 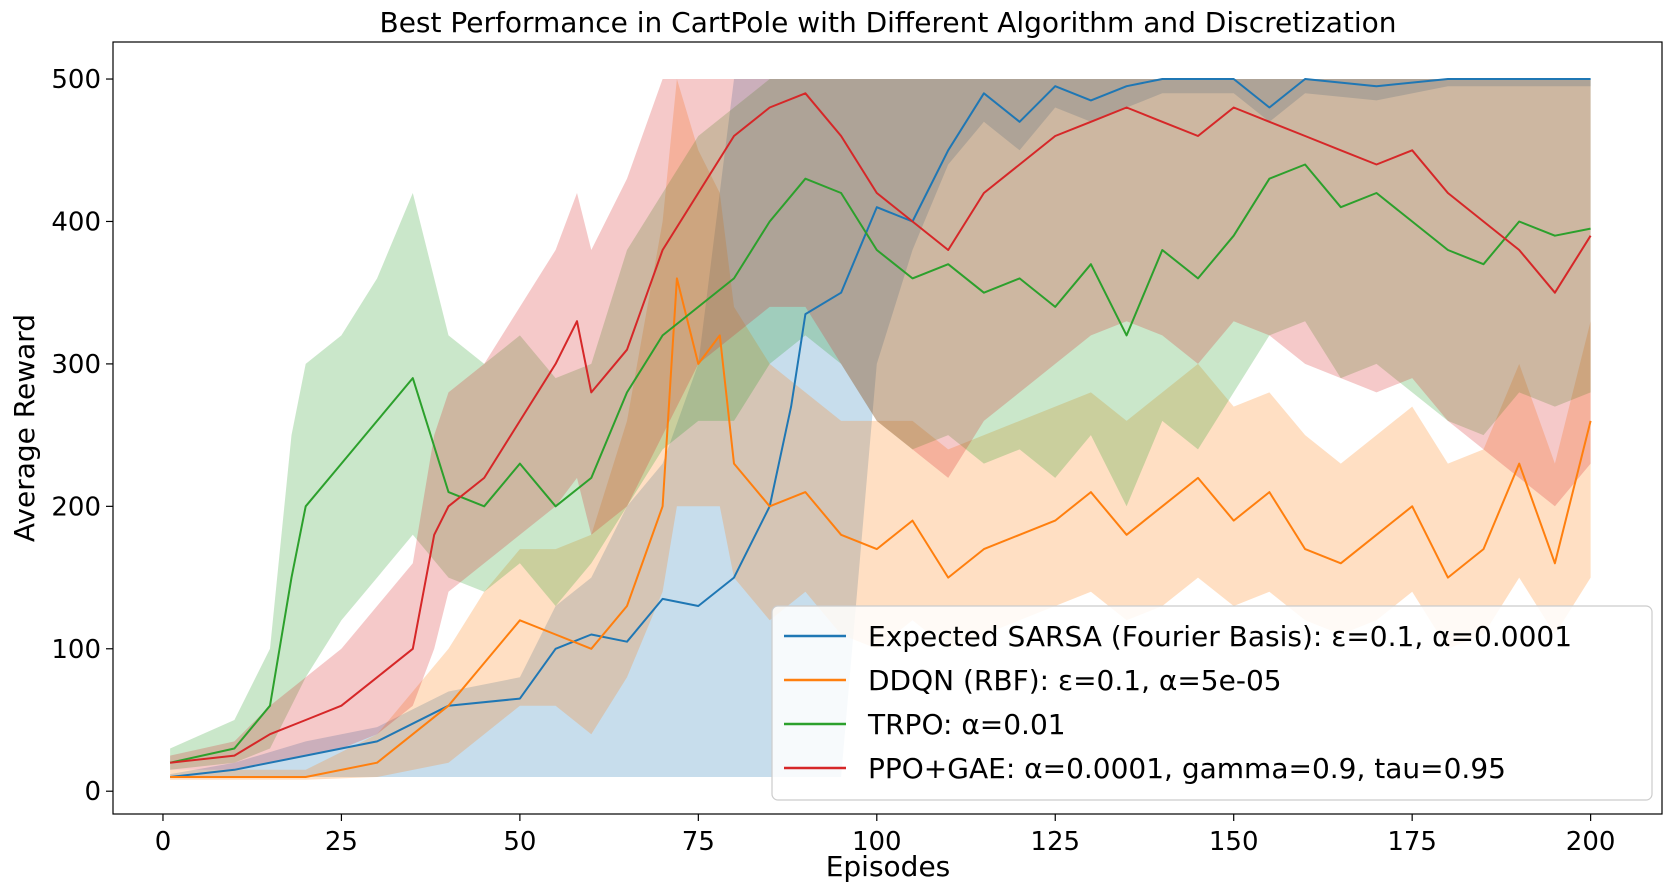 I want to click on y-tick-label: 200, so click(x=76, y=507).